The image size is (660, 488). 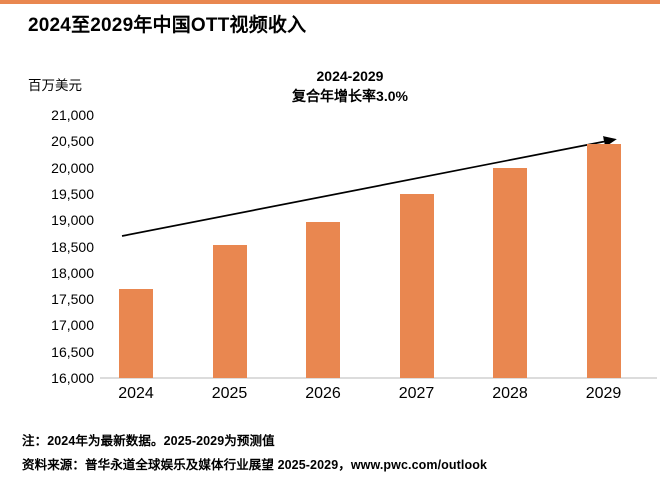 What do you see at coordinates (72, 220) in the screenshot?
I see `y-tick-label: 19,000` at bounding box center [72, 220].